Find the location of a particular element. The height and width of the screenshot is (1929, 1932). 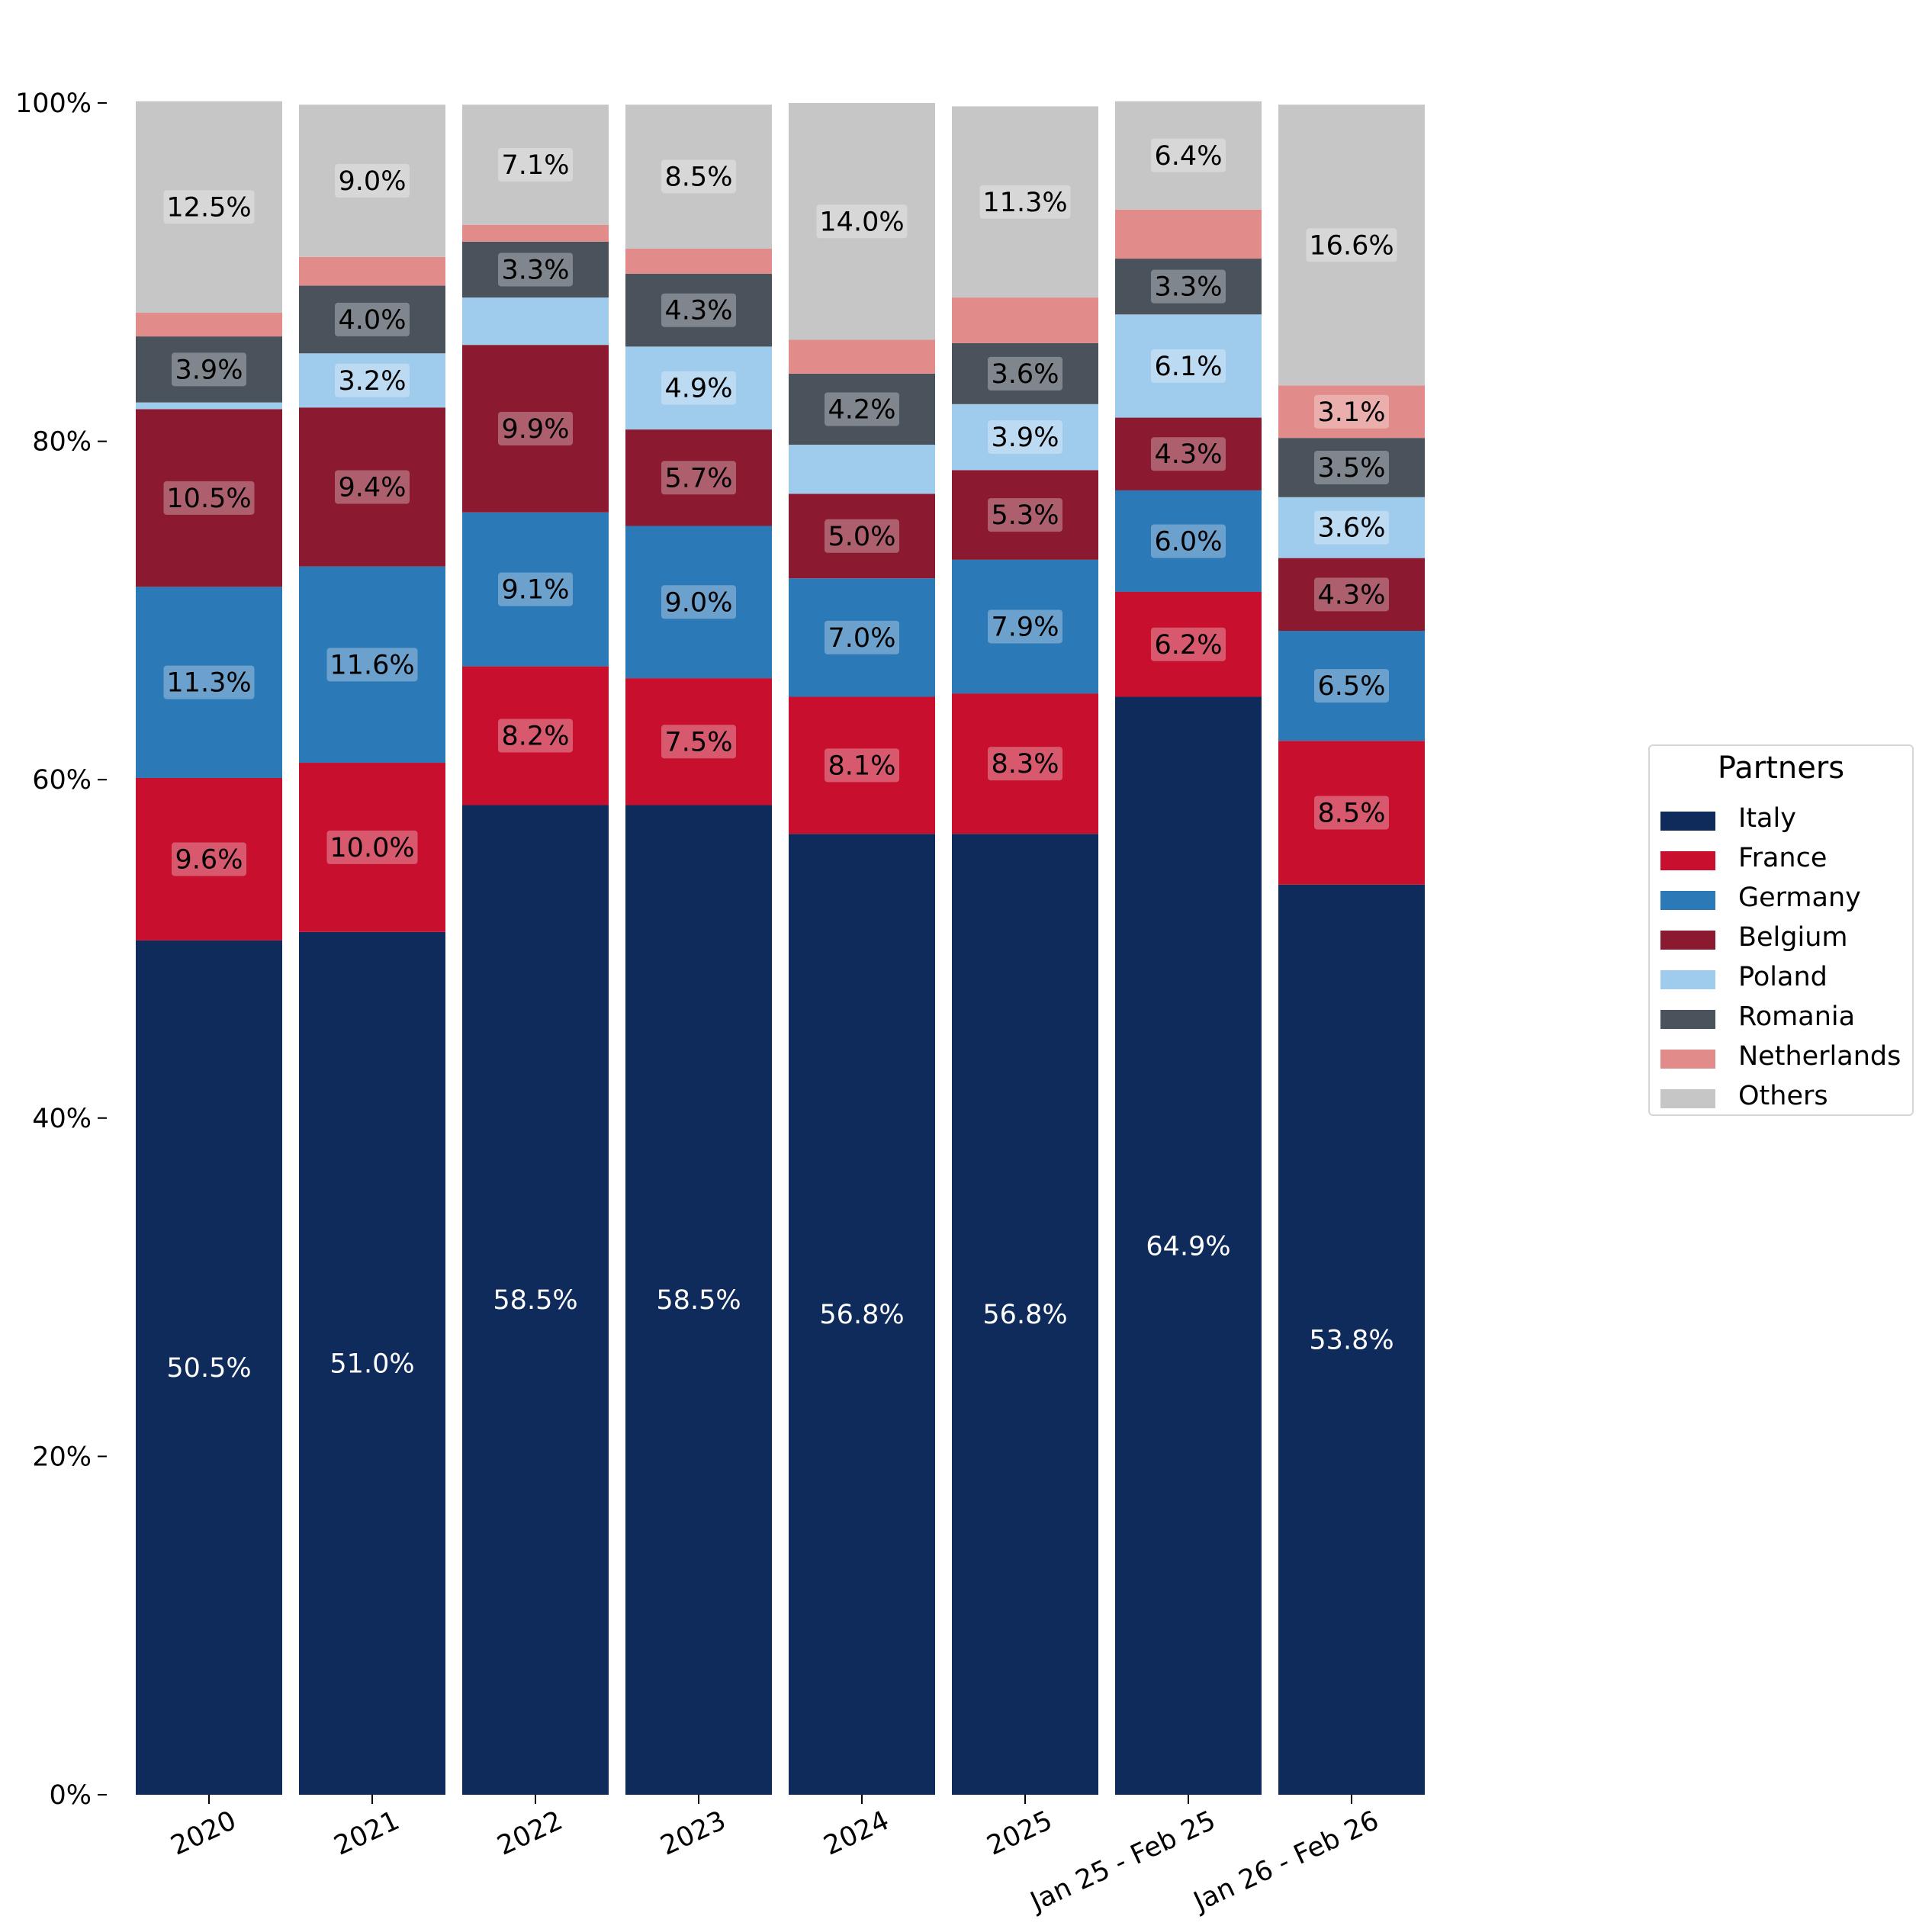

data-label-belgium-2022: 9.9% is located at coordinates (536, 429).